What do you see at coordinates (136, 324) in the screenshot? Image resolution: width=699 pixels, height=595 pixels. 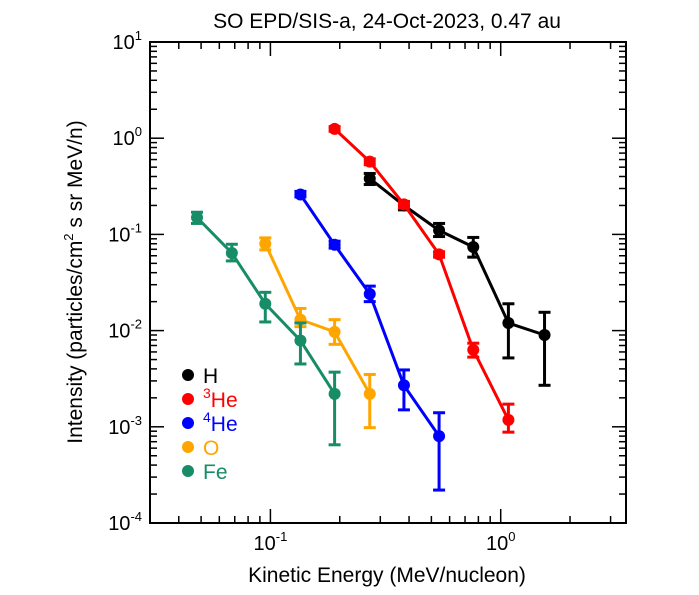 I see `y-tick-label-exponent: -2` at bounding box center [136, 324].